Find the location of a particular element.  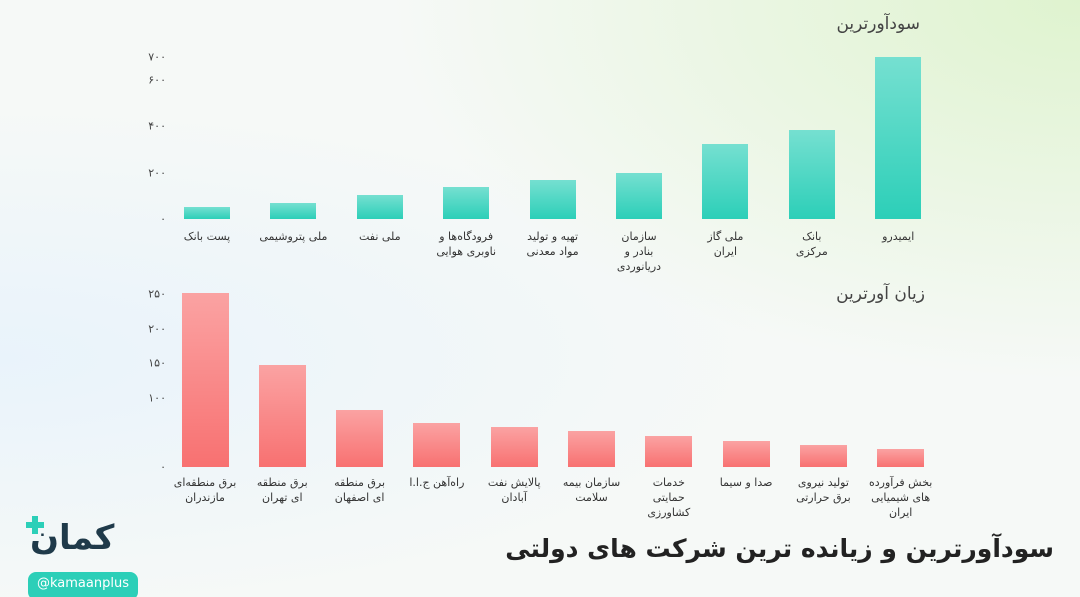

logo-plus is located at coordinates (35, 525).